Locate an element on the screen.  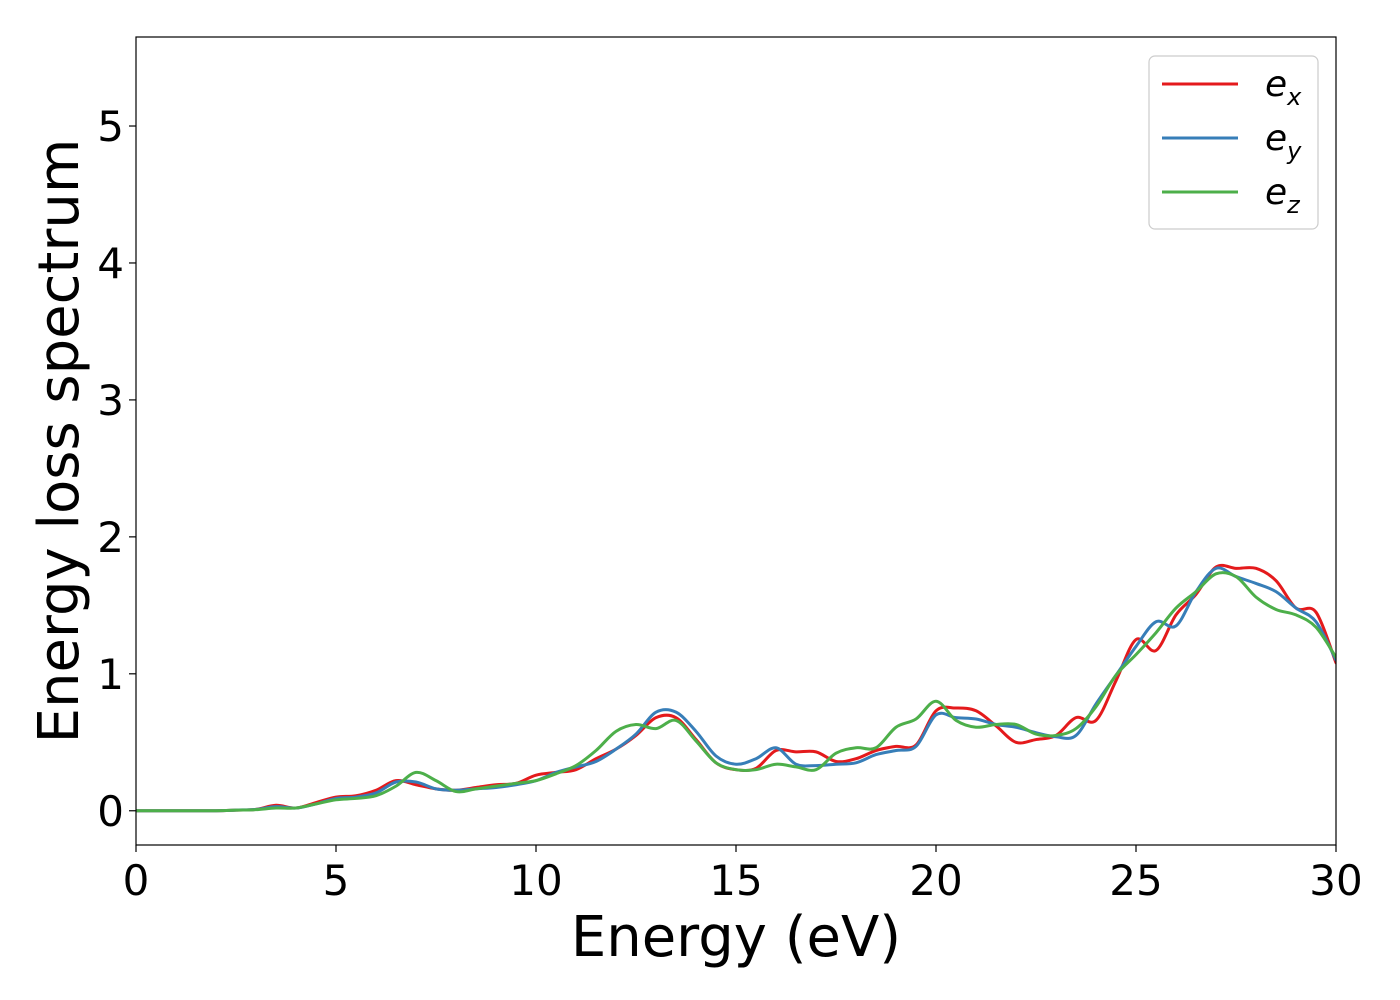
y-tick-label: 4 is located at coordinates (110, 263).